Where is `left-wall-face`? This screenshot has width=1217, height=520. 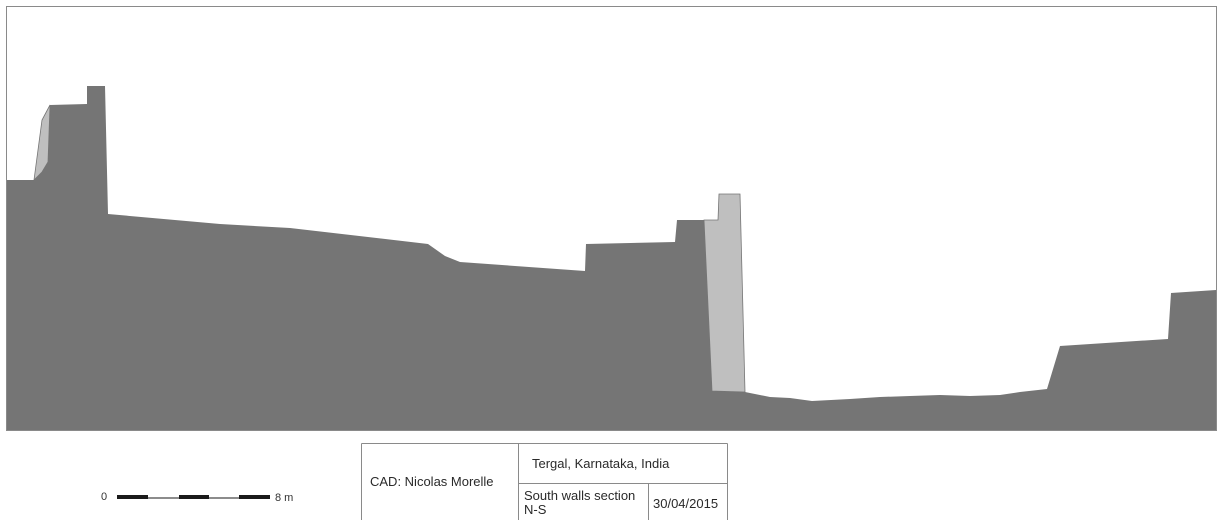
left-wall-face is located at coordinates (42, 143).